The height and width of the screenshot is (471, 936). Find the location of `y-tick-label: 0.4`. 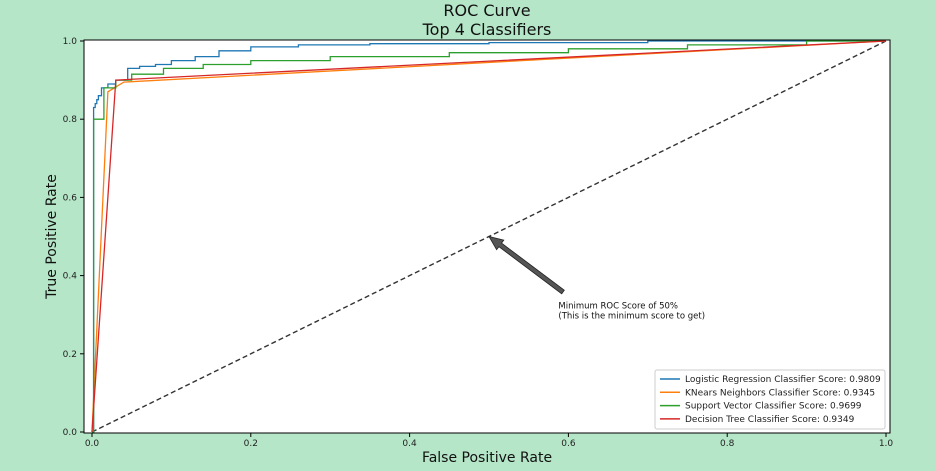

y-tick-label: 0.4 is located at coordinates (70, 277).